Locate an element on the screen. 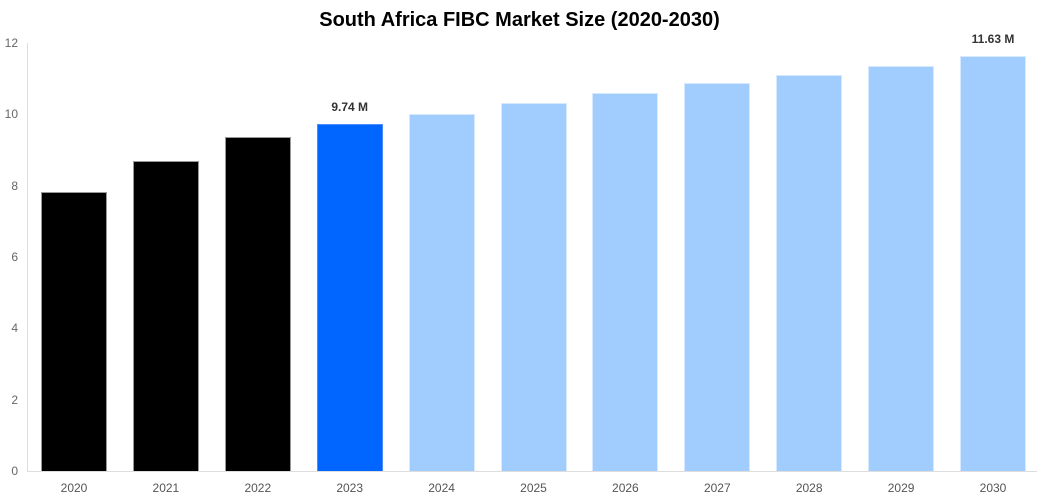 The height and width of the screenshot is (500, 1039). x-tick-label: 2026 is located at coordinates (625, 488).